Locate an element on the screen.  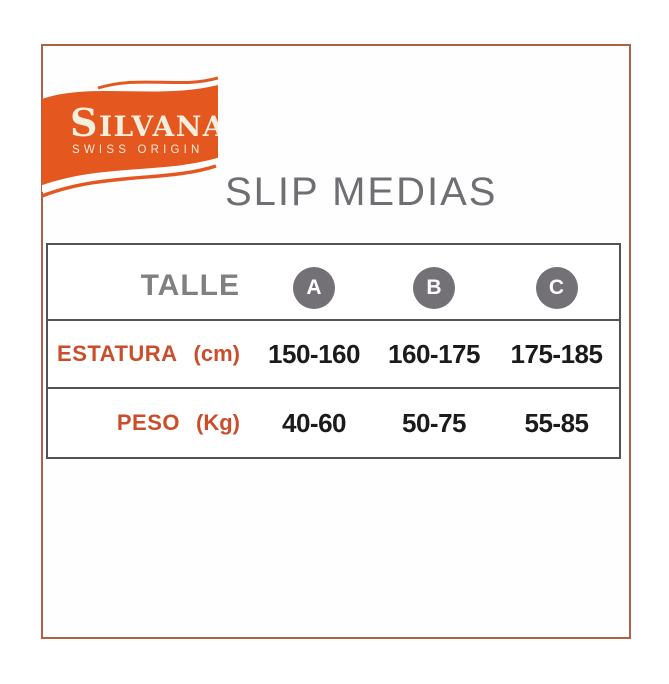
table-cell: 55-85 is located at coordinates (556, 422).